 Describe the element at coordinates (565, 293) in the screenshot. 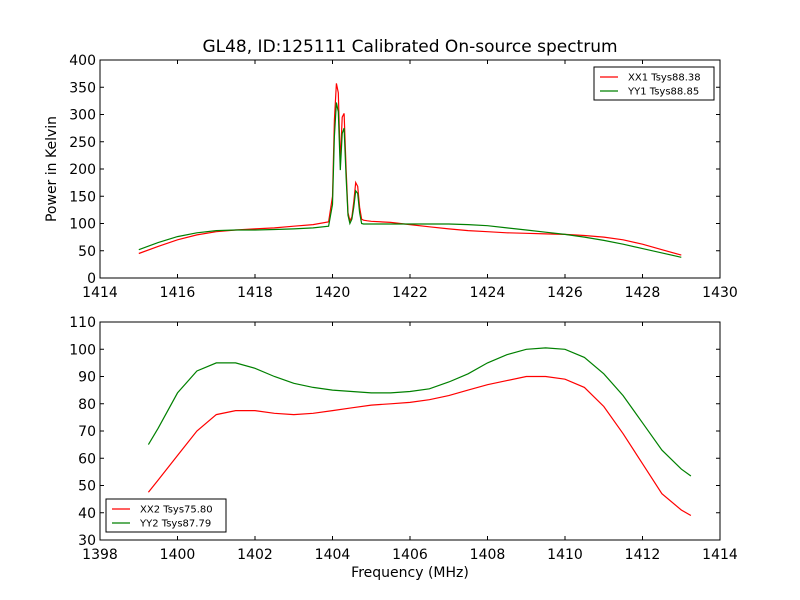

I see `x-tick-label: 1426` at that location.